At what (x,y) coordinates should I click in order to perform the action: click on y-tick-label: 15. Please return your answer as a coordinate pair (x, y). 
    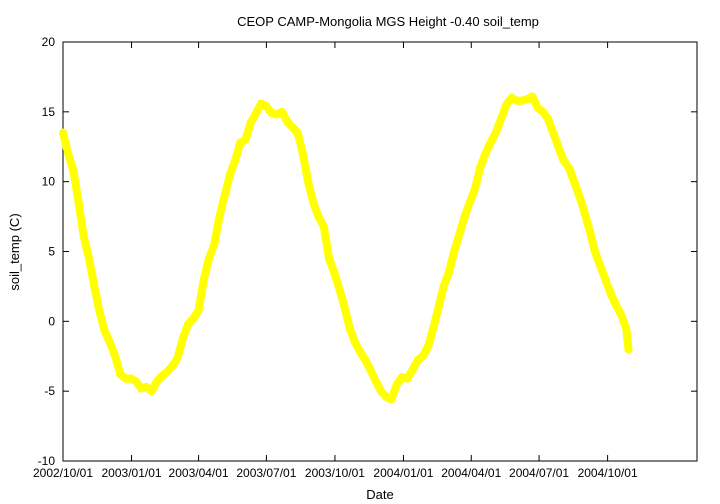
    Looking at the image, I should click on (49, 112).